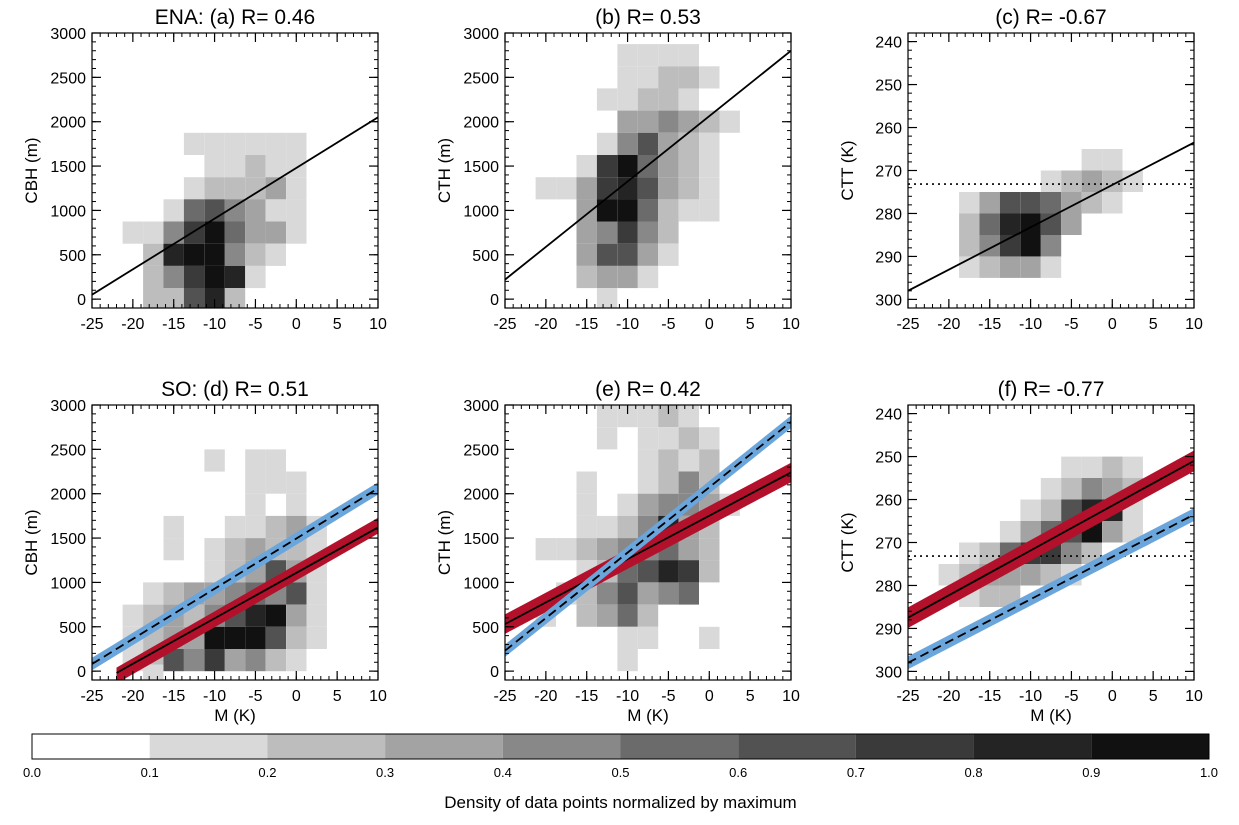 This screenshot has width=1239, height=825. What do you see at coordinates (791, 696) in the screenshot?
I see `x-tick-label: 10` at bounding box center [791, 696].